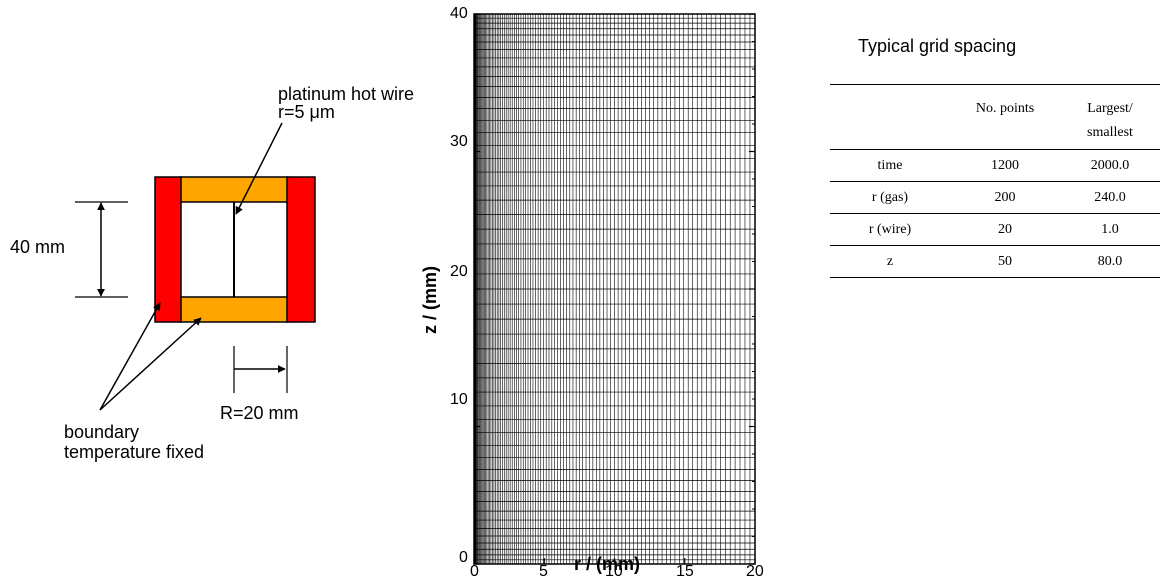  What do you see at coordinates (1005, 165) in the screenshot?
I see `row-points: 1200` at bounding box center [1005, 165].